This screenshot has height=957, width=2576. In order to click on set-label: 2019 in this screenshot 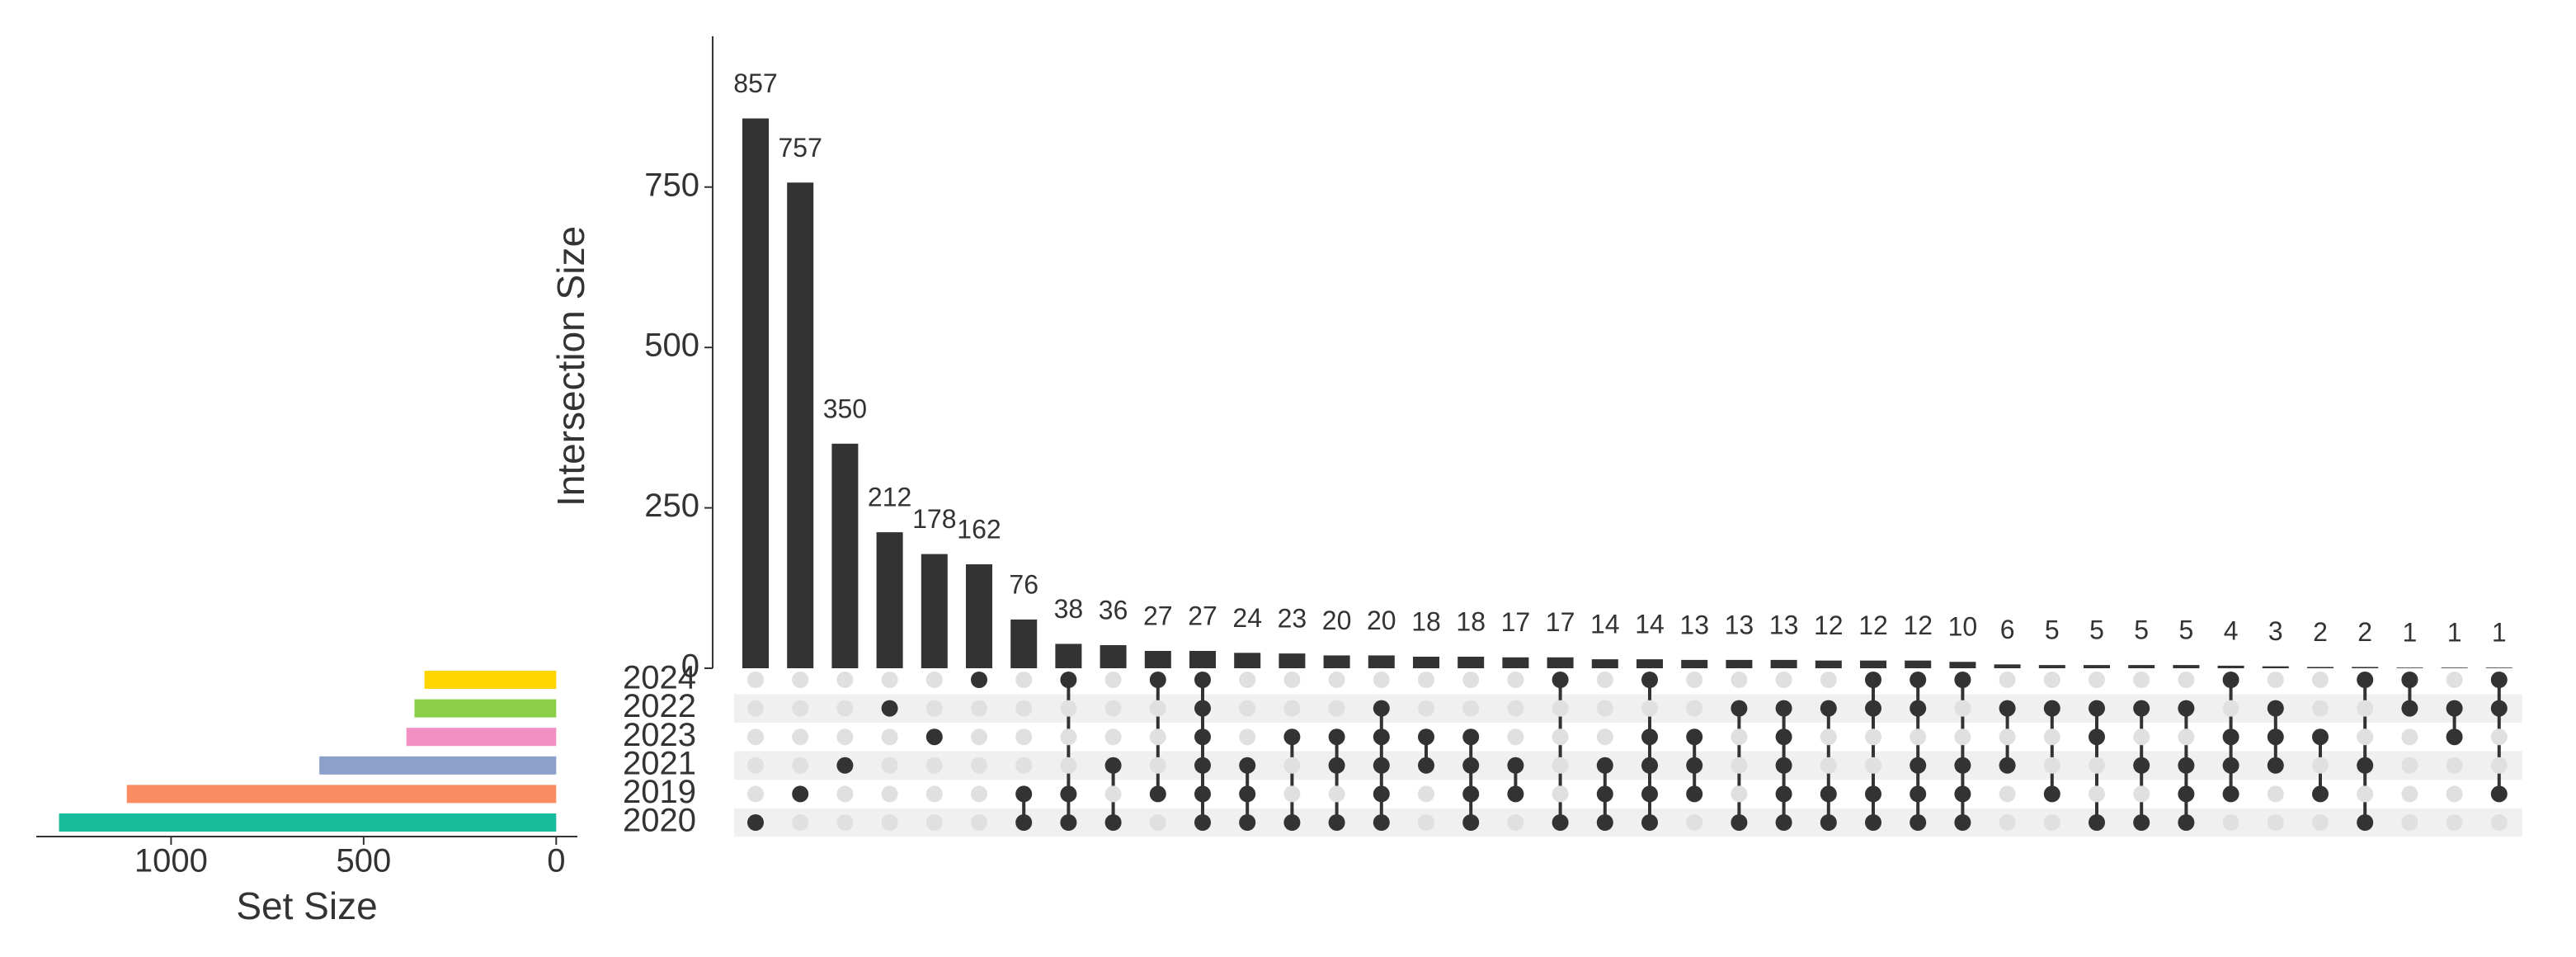, I will do `click(659, 792)`.